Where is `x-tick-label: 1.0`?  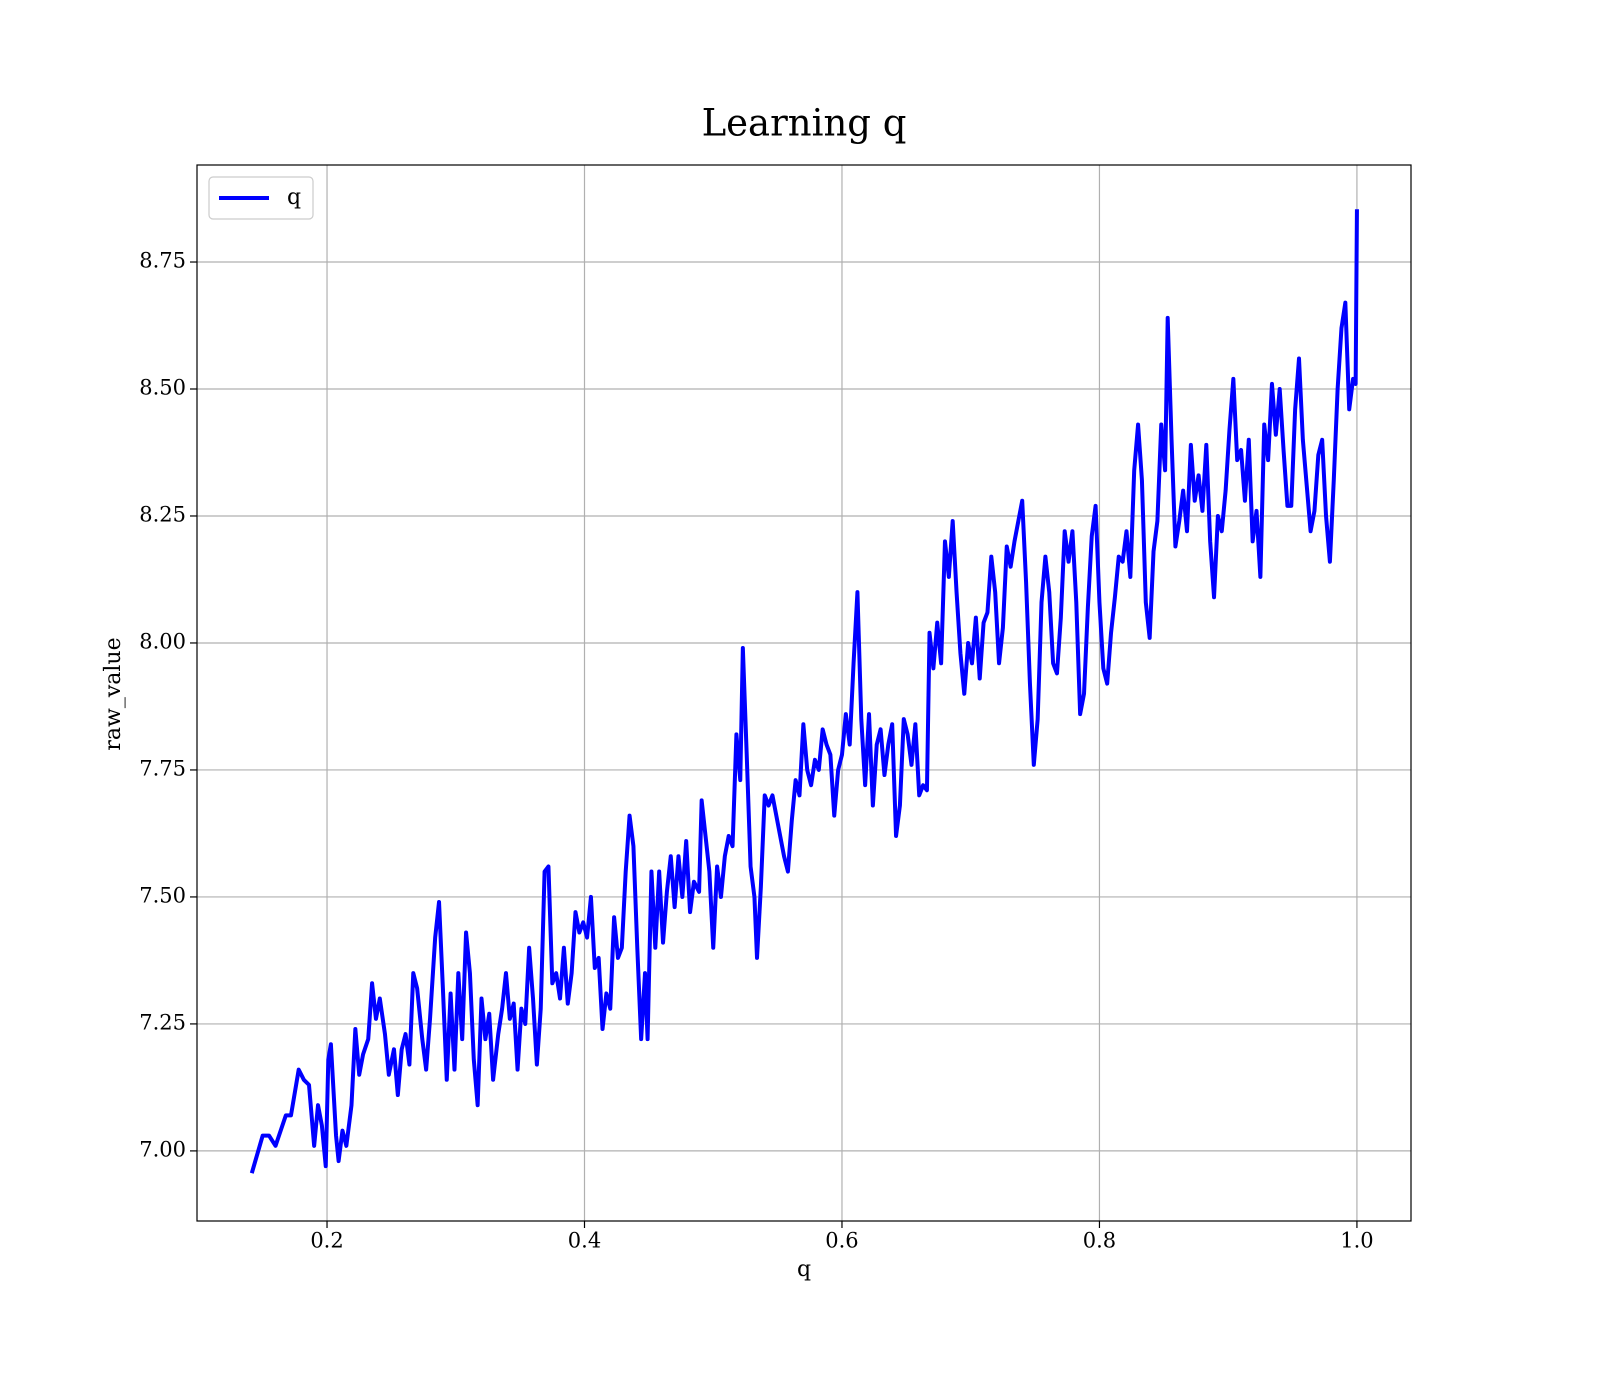
x-tick-label: 1.0 is located at coordinates (1356, 1241).